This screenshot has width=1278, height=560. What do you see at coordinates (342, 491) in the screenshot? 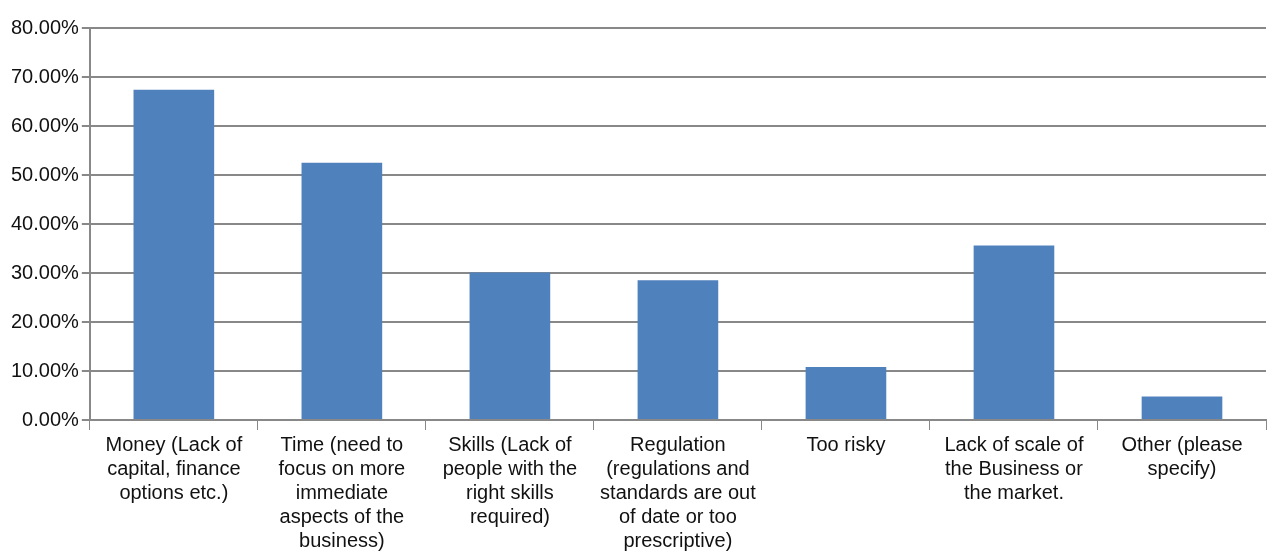
I see `x-tick-label: Time (need to focus on more immediate aspects of the business)` at bounding box center [342, 491].